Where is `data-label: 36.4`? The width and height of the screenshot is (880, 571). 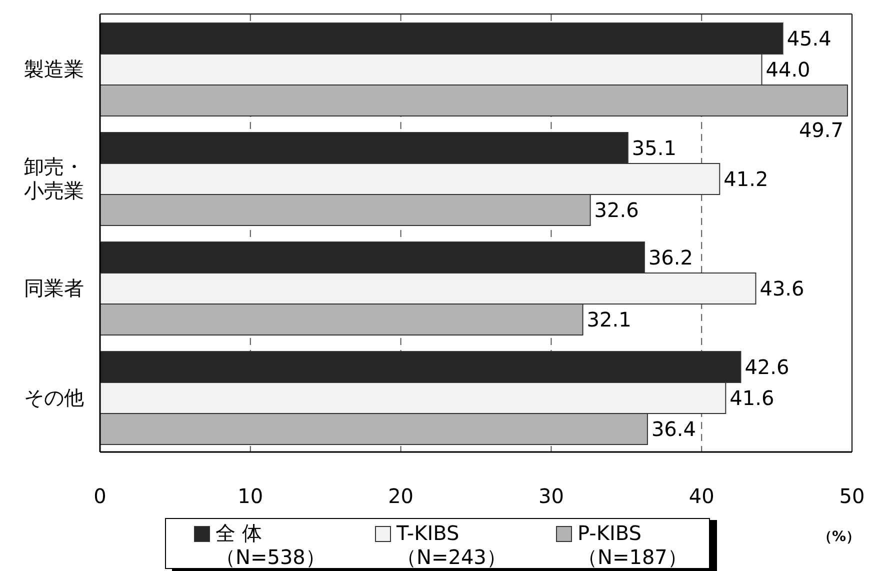
data-label: 36.4 is located at coordinates (673, 429).